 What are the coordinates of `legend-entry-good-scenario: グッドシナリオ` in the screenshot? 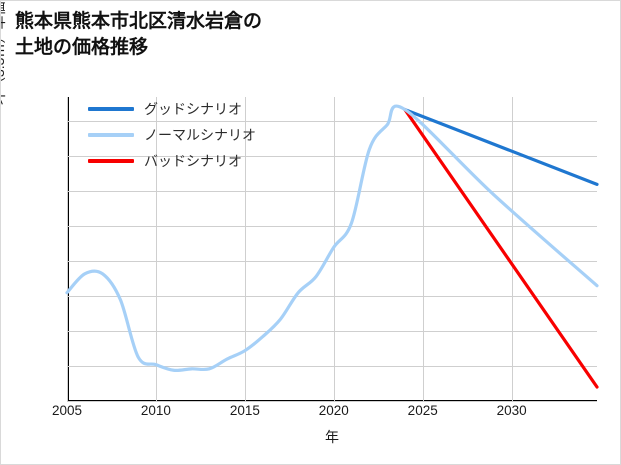 It's located at (172, 109).